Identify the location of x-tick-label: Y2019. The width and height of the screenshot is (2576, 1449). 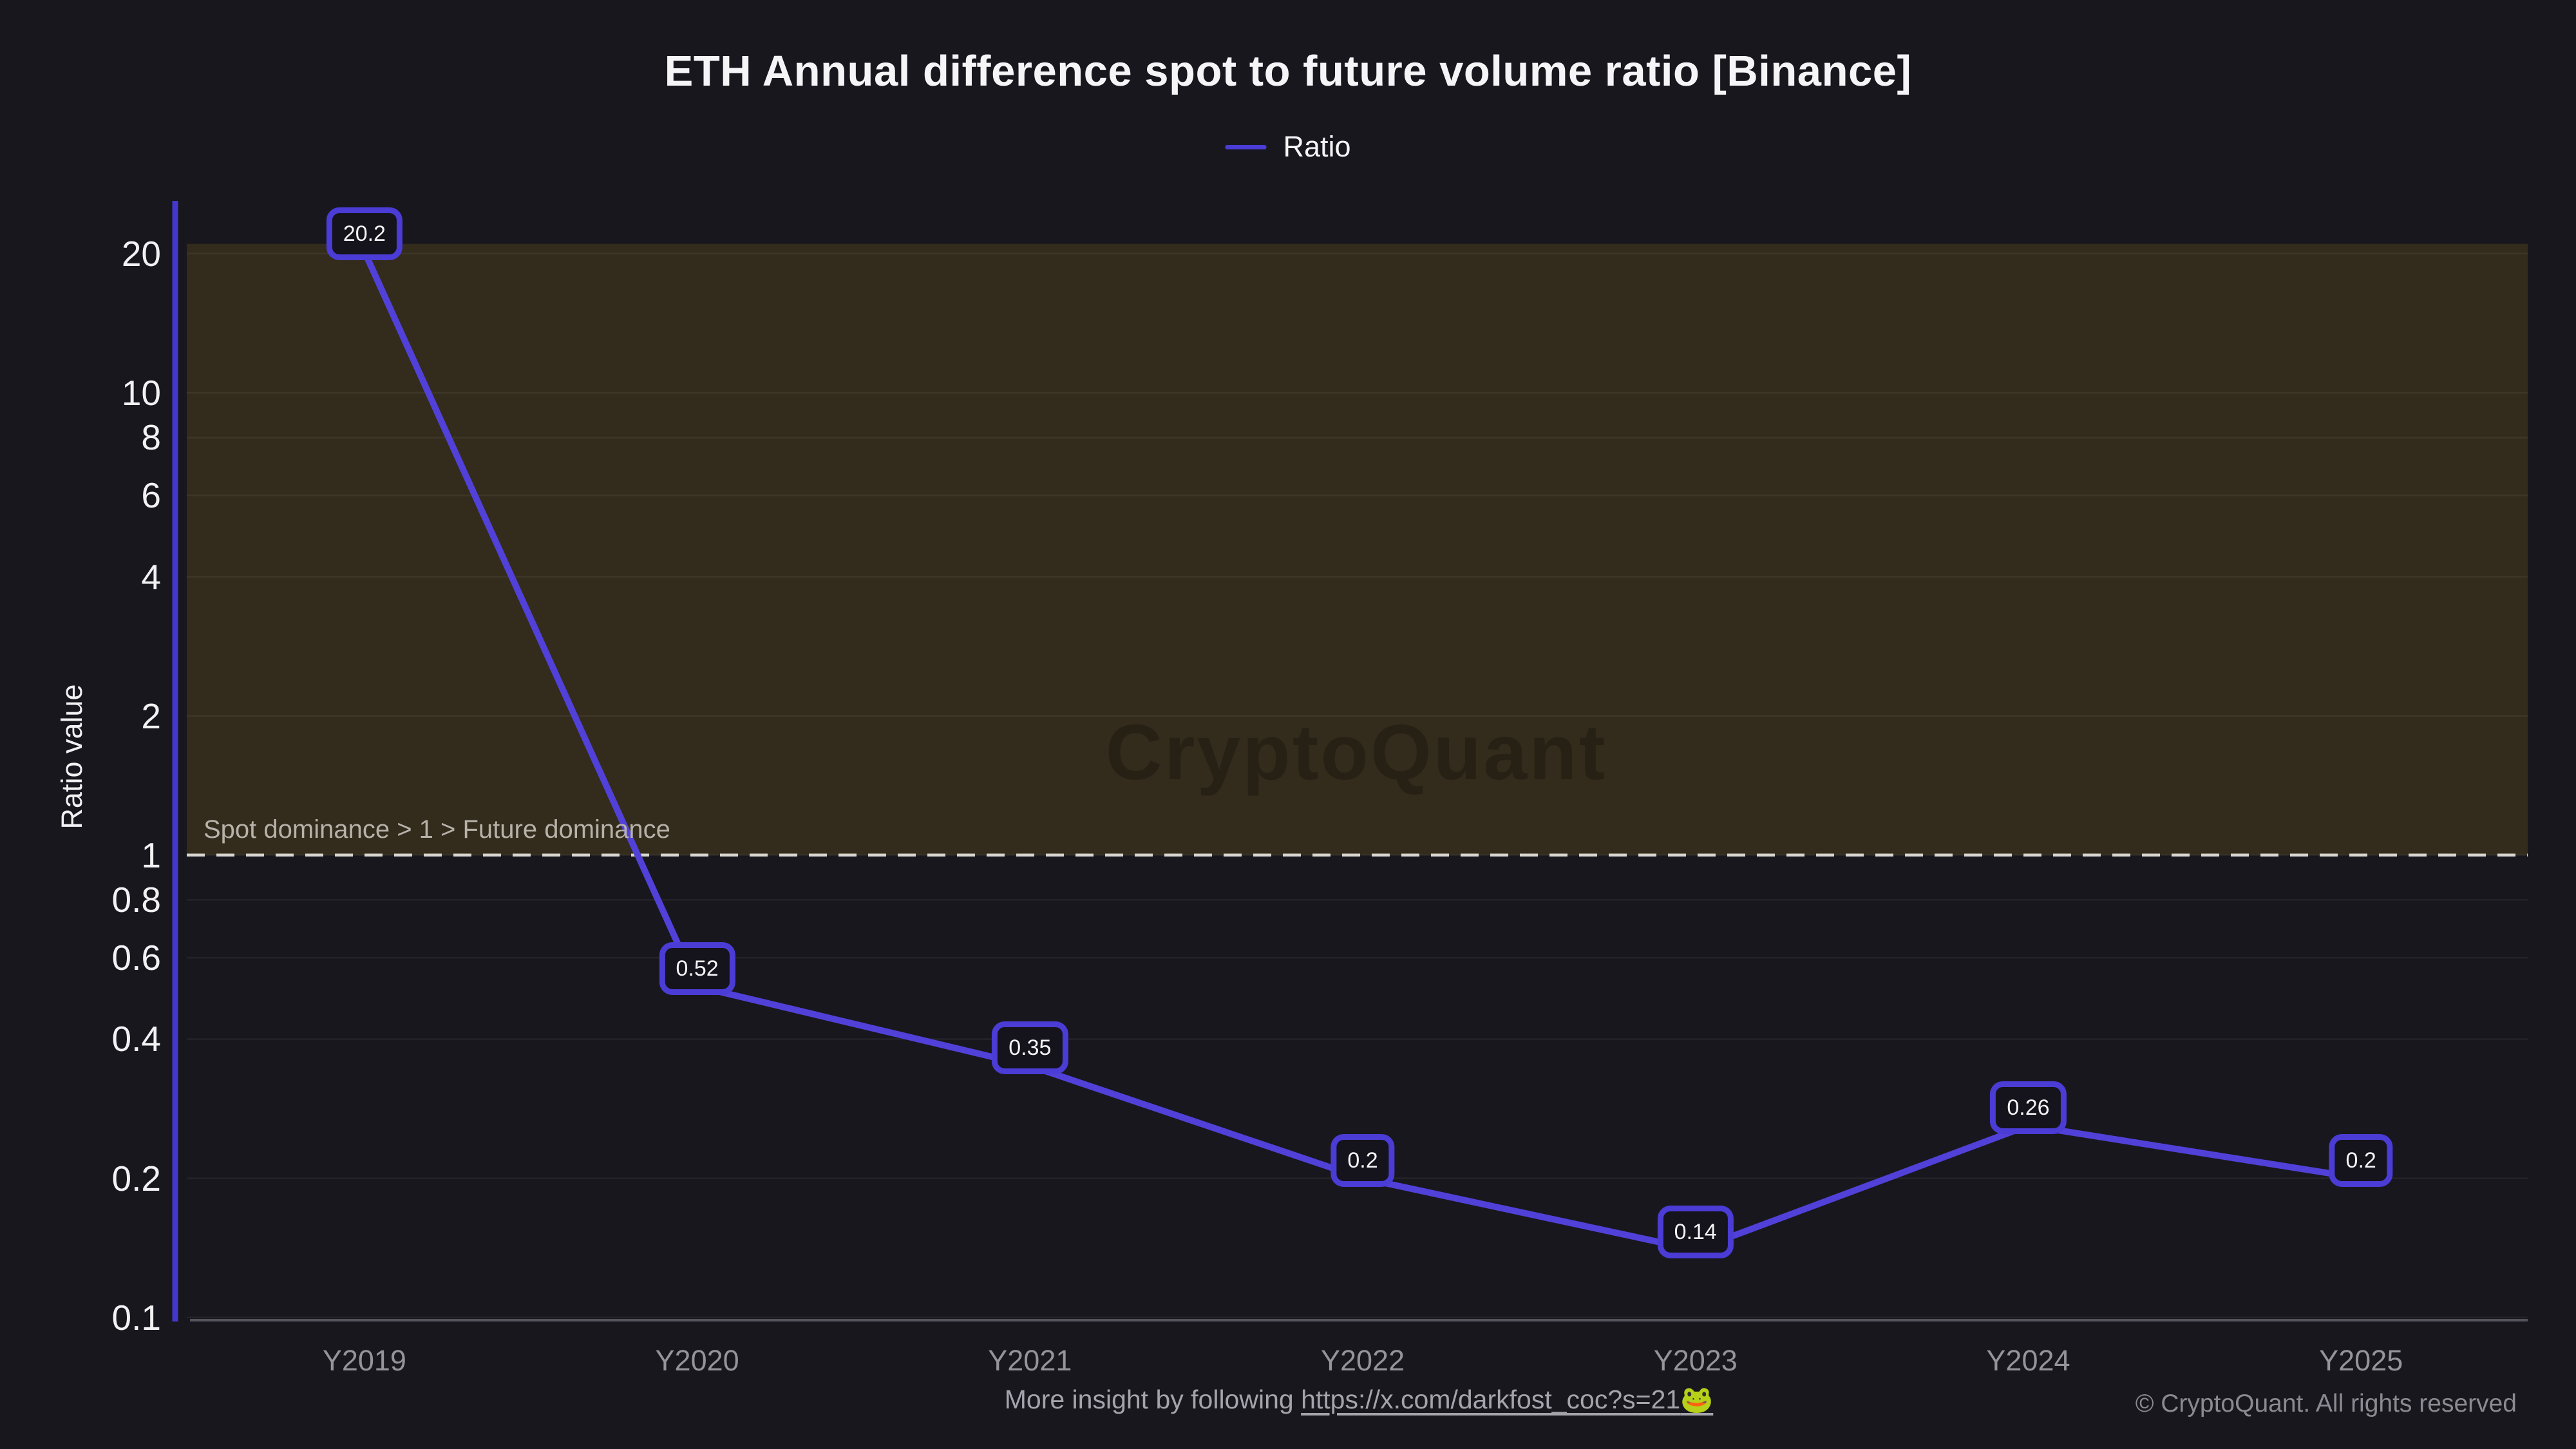
(364, 1360).